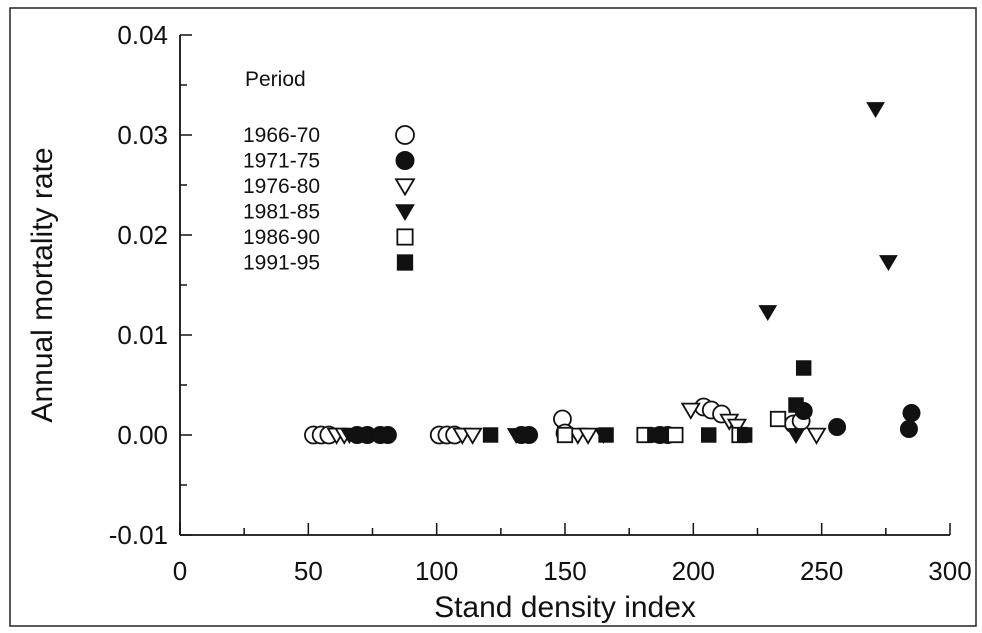 This screenshot has width=982, height=633. I want to click on legend-title: Period, so click(275, 79).